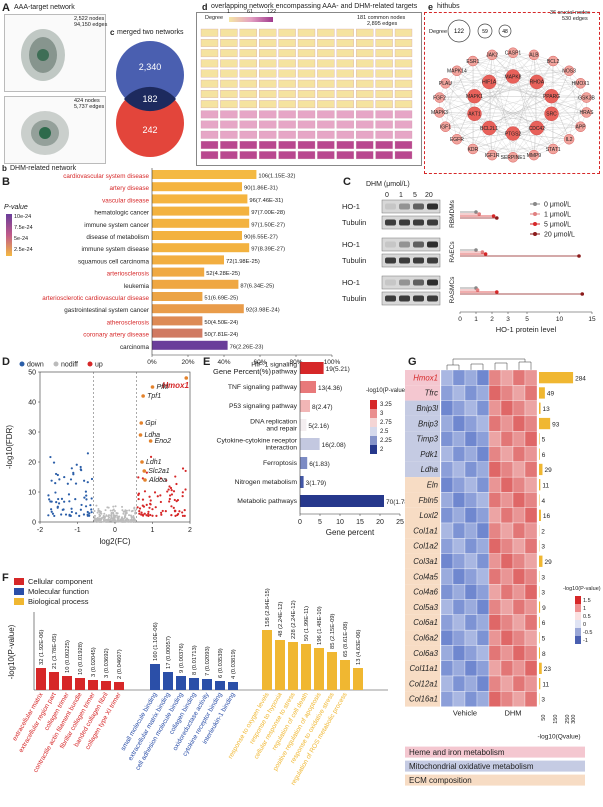  What do you see at coordinates (584, 625) in the screenshot?
I see `heatmap-legend-tick: 0` at bounding box center [584, 625].